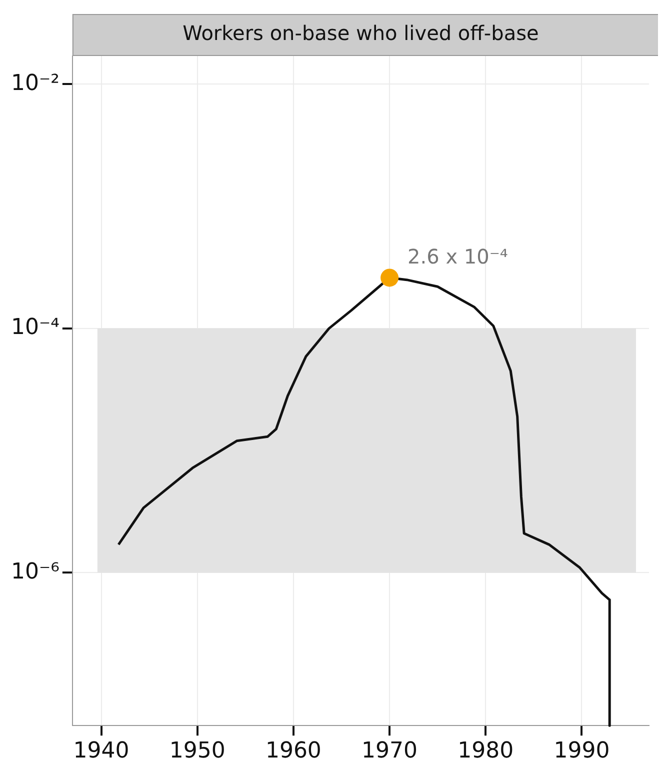 This screenshot has height=777, width=669. I want to click on chart-title: Workers on-base who lived off-base, so click(360, 33).